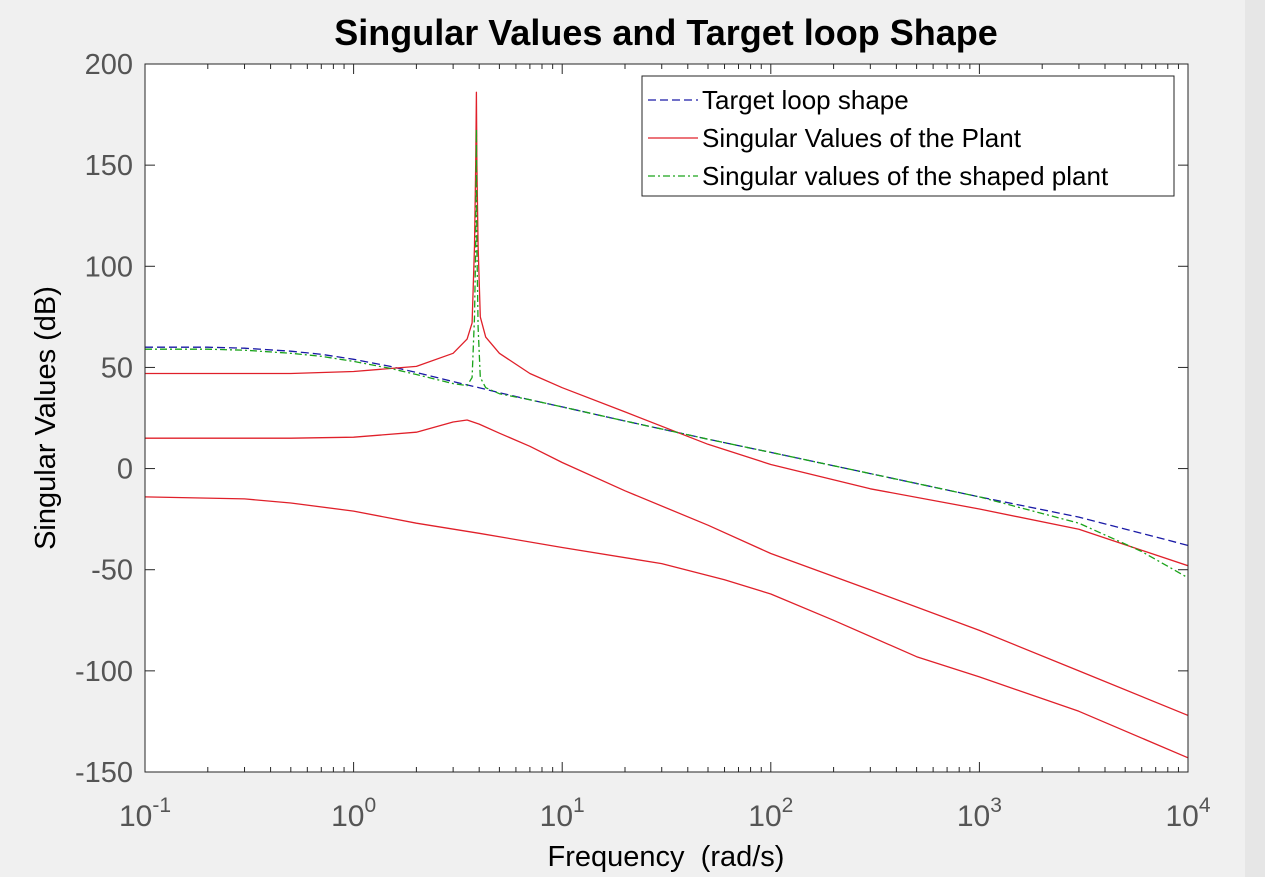 Image resolution: width=1265 pixels, height=877 pixels. Describe the element at coordinates (666, 857) in the screenshot. I see `x-axis-label: Frequency (rad/s)` at that location.